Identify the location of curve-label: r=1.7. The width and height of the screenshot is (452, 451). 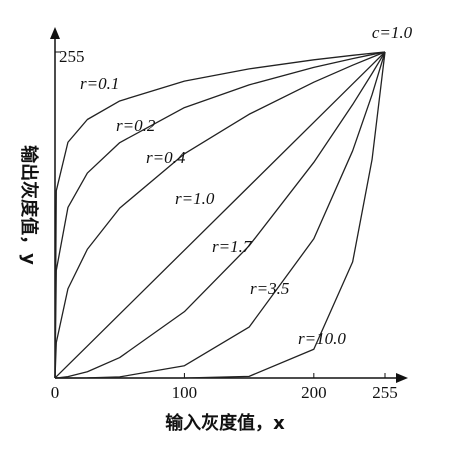
(232, 246).